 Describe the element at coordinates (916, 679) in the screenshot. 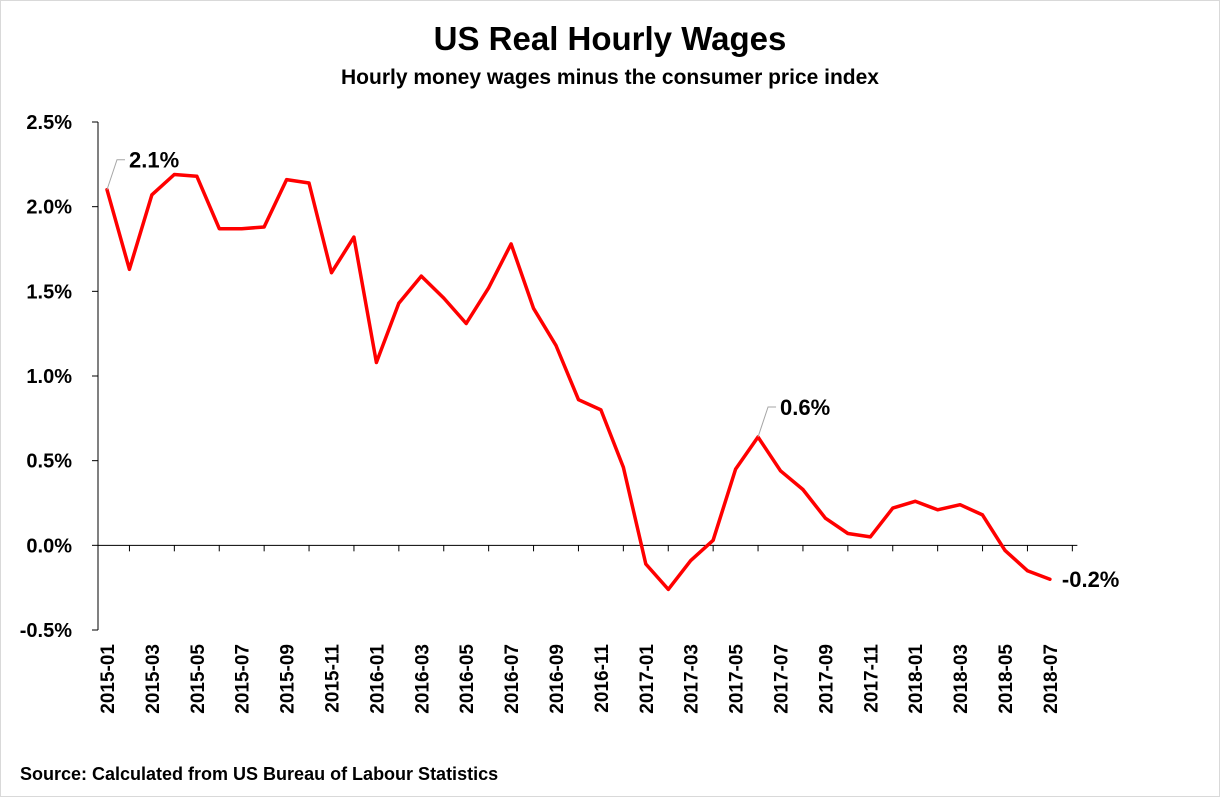

I see `x-tick-label: 2018-01` at that location.